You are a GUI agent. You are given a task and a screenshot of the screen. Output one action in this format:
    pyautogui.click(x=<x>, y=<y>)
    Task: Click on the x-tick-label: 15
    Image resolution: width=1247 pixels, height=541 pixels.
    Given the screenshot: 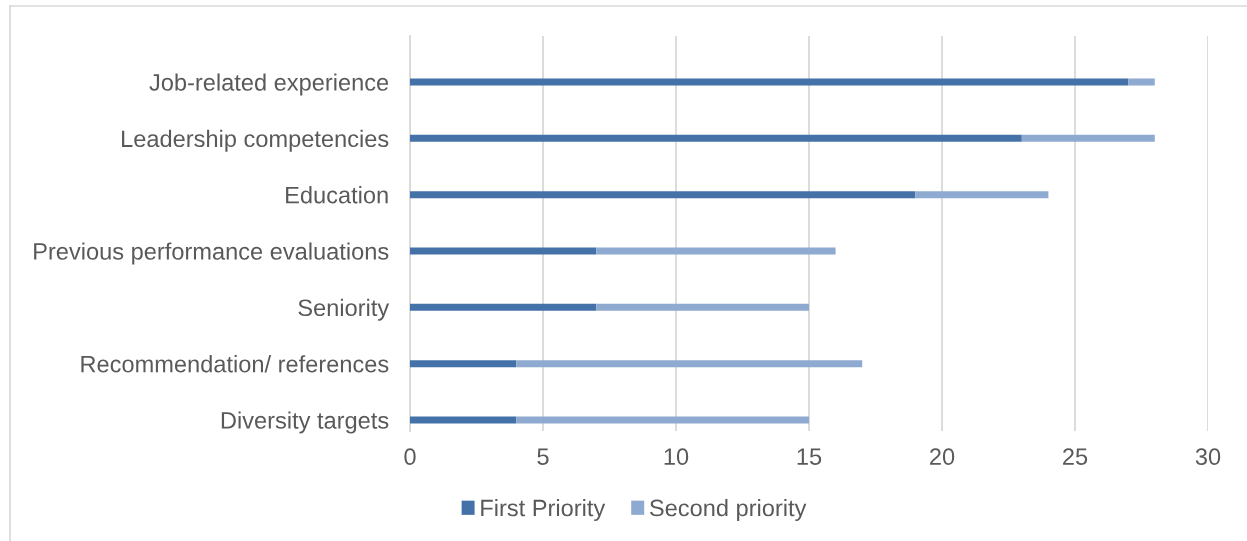 What is the action you would take?
    pyautogui.click(x=809, y=457)
    